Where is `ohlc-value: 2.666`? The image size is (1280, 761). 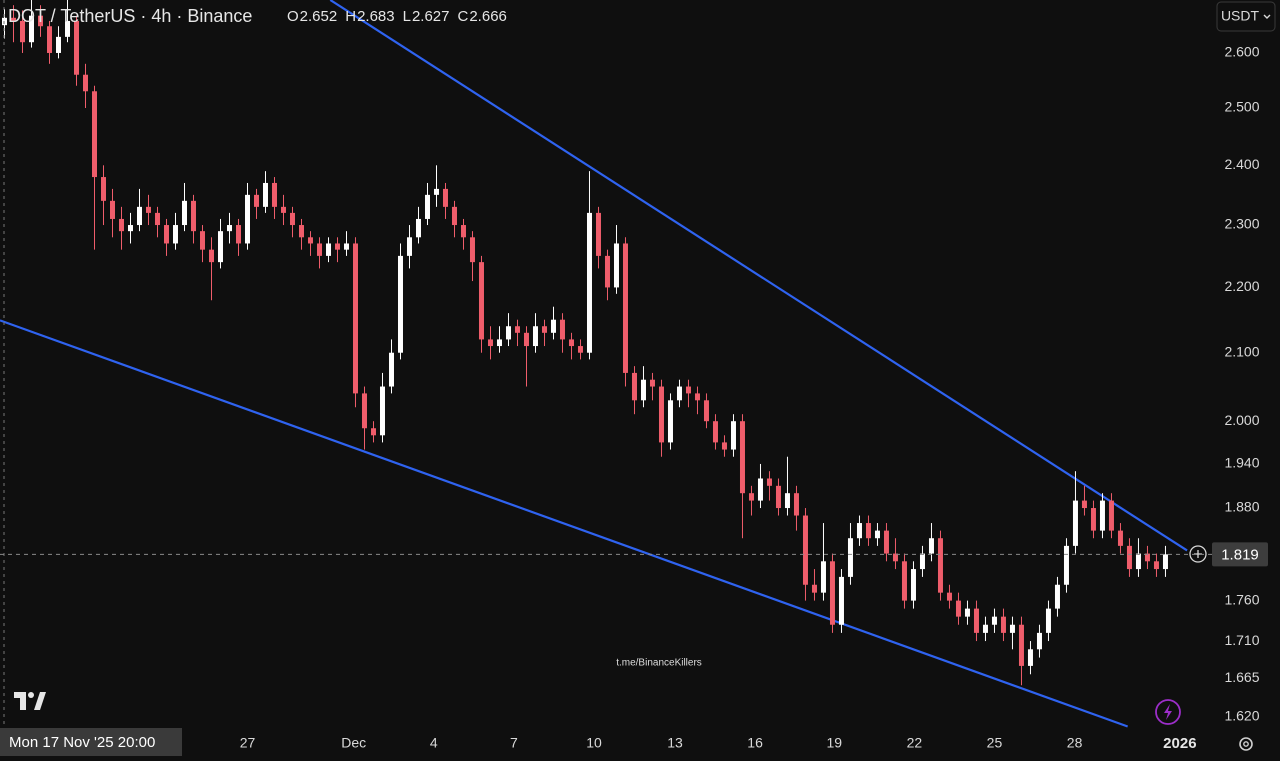
ohlc-value: 2.666 is located at coordinates (488, 16).